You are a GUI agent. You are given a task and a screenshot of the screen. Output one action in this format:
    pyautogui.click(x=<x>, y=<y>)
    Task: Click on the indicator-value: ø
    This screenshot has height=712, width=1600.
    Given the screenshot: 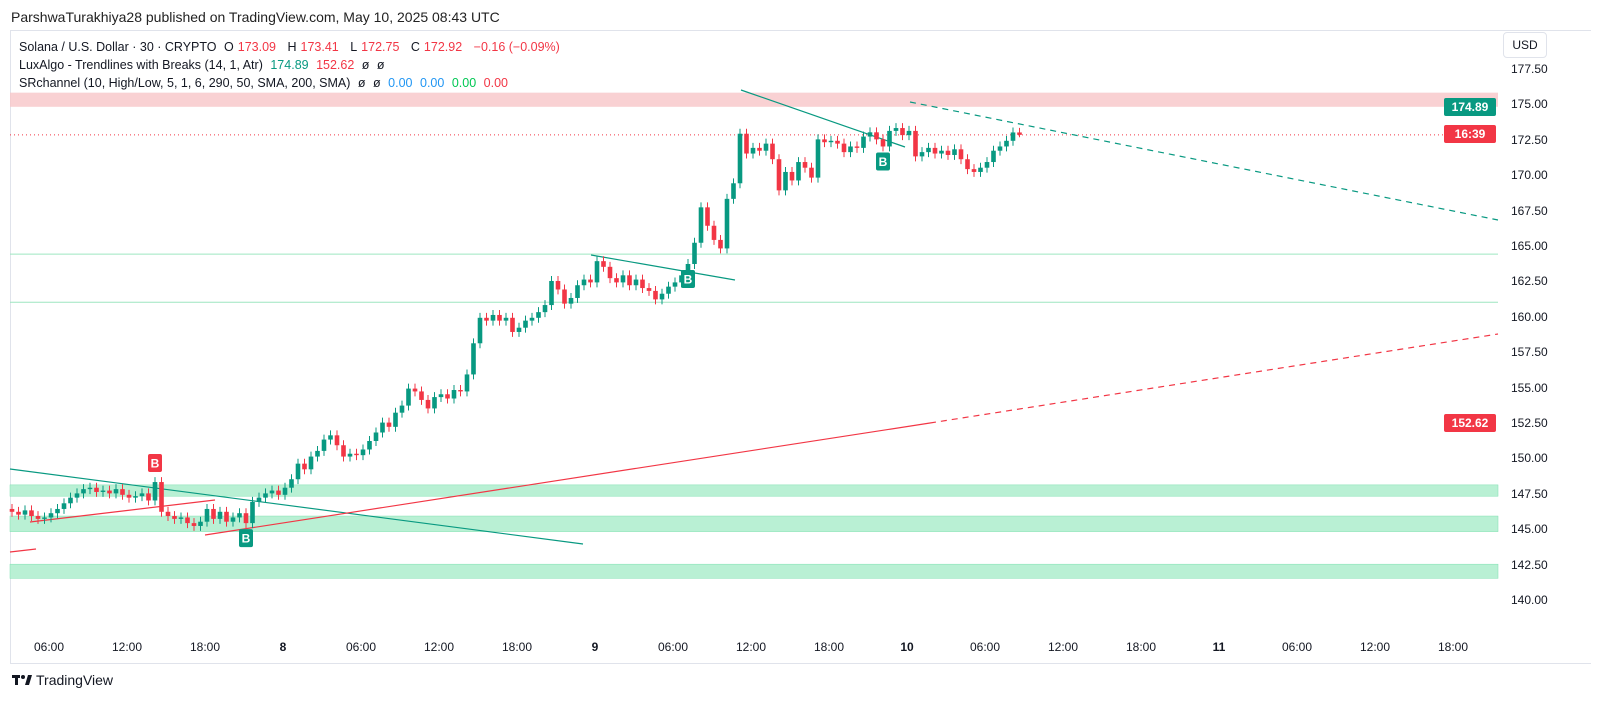 What is the action you would take?
    pyautogui.click(x=380, y=65)
    